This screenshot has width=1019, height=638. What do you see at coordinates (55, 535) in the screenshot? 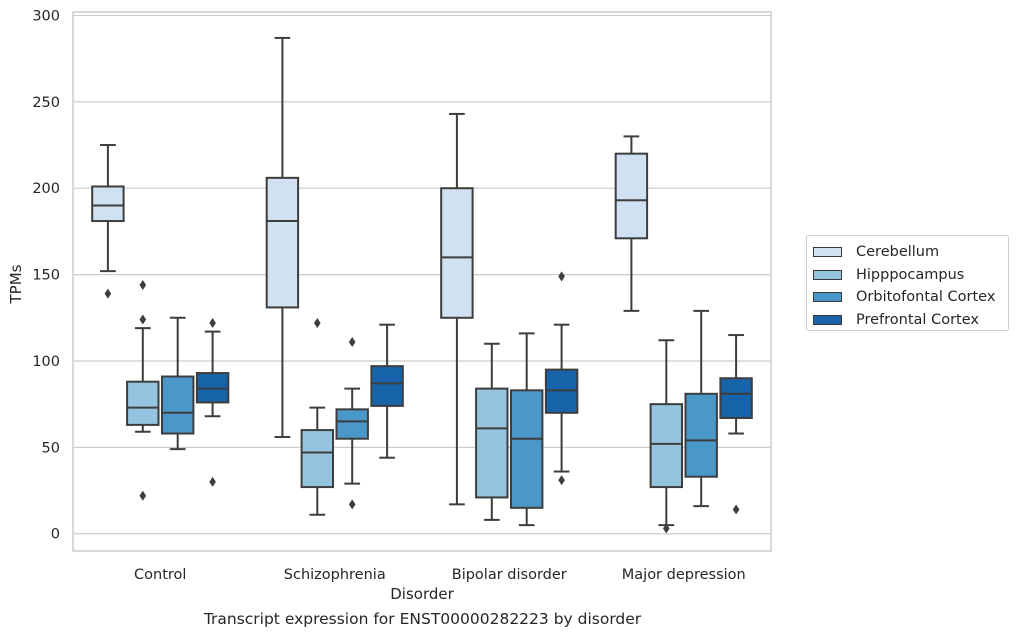
I see `y-tick-label: 0` at bounding box center [55, 535].